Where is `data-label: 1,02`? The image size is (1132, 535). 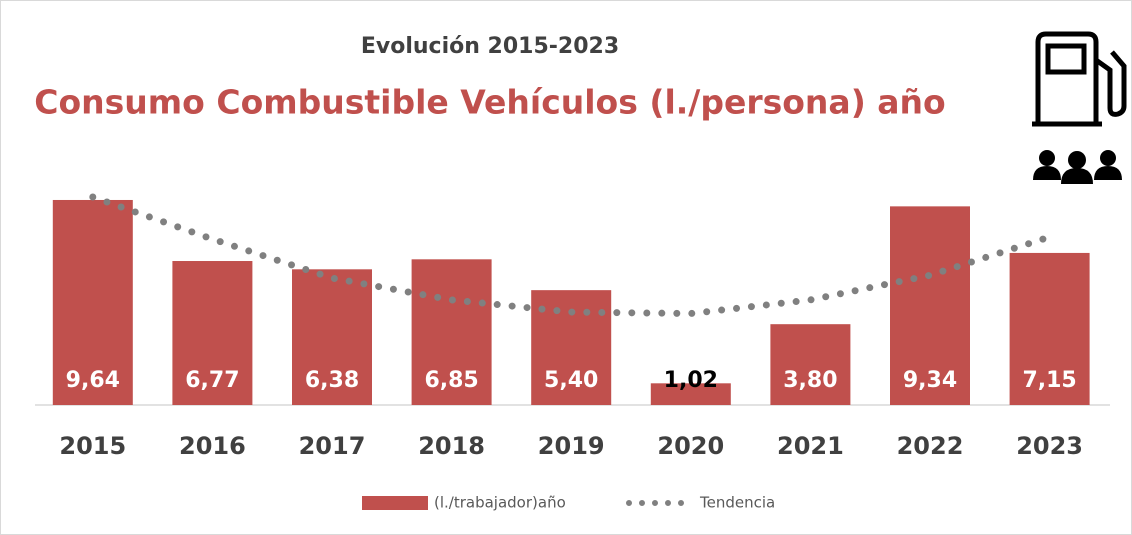 data-label: 1,02 is located at coordinates (691, 380).